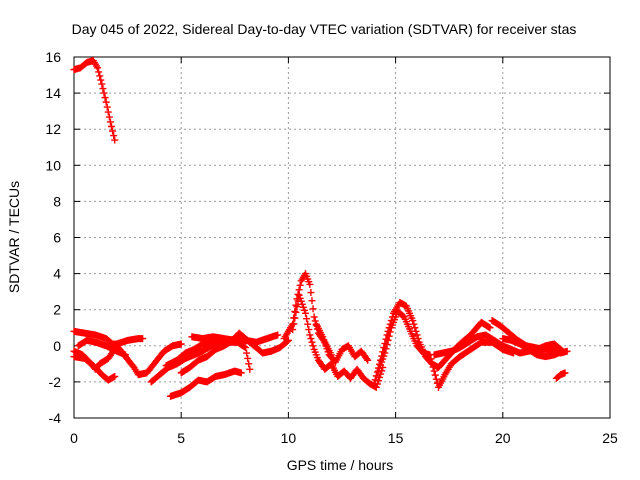 The image size is (640, 480). Describe the element at coordinates (221, 353) in the screenshot. I see `series-arc-i` at that location.